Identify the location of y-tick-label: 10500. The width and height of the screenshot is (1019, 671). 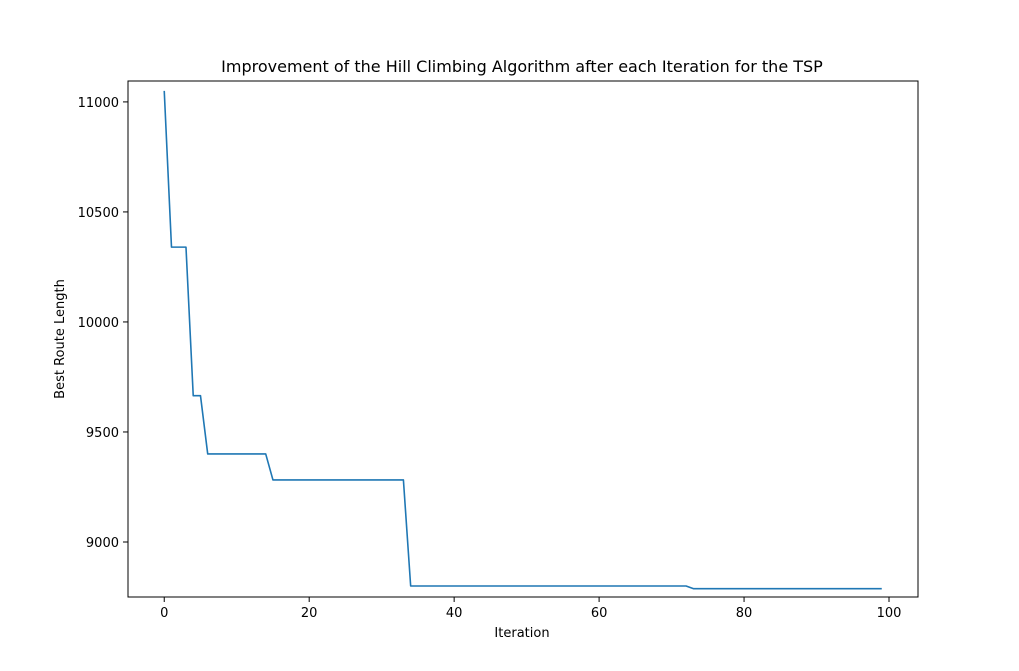
(98, 213).